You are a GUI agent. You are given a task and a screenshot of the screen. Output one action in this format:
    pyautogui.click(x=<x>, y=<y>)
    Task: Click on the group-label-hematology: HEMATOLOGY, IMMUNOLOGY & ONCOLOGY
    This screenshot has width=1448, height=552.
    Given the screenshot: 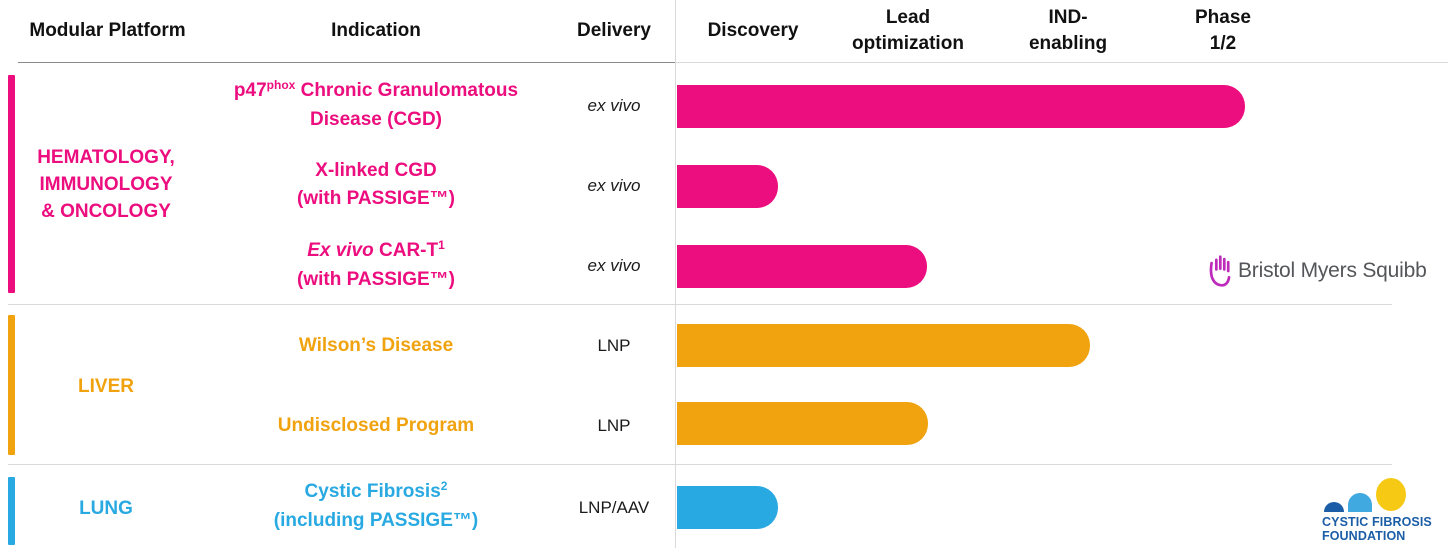 What is the action you would take?
    pyautogui.click(x=106, y=184)
    